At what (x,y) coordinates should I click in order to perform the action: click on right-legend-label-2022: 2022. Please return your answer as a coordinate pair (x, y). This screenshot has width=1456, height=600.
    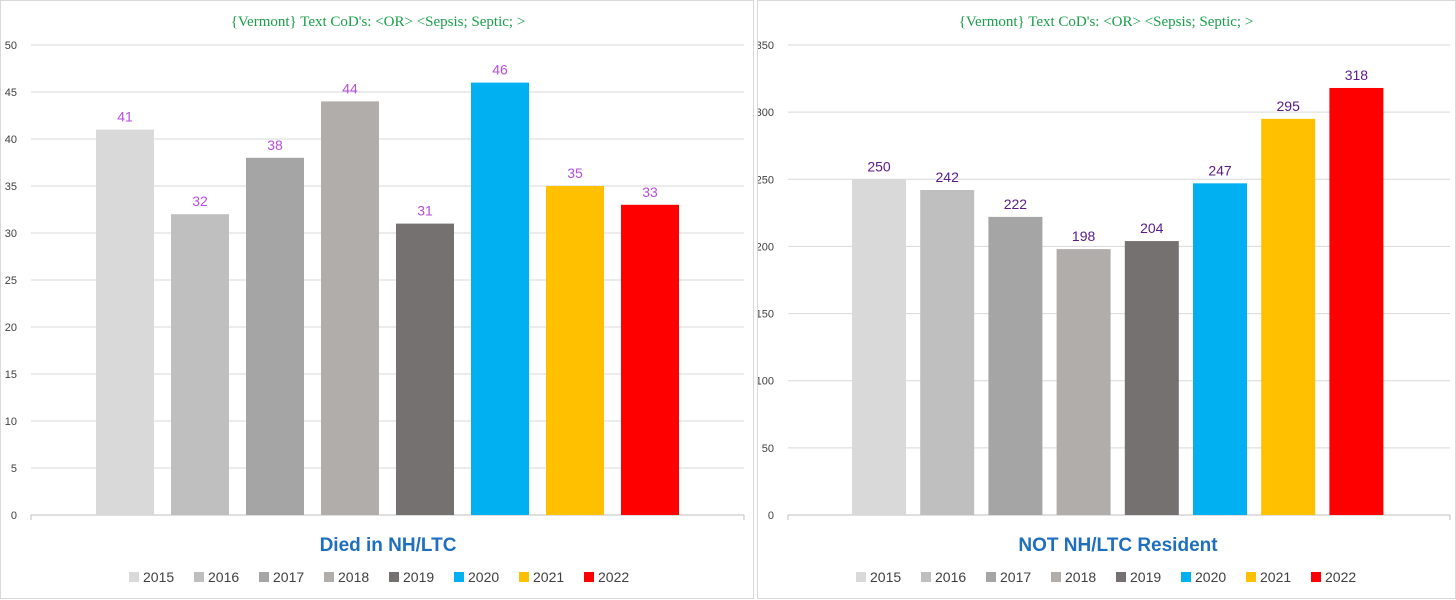
    Looking at the image, I should click on (1340, 577).